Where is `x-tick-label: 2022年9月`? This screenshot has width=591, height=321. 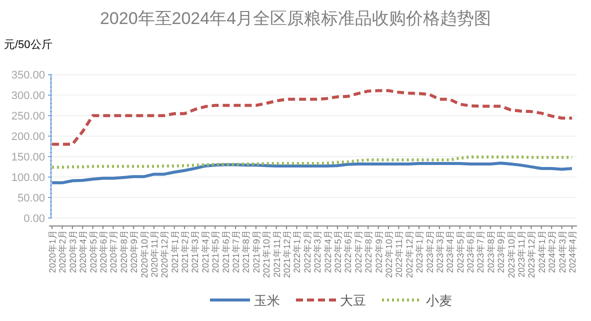
x-tick-label: 2022年9月 is located at coordinates (379, 252).